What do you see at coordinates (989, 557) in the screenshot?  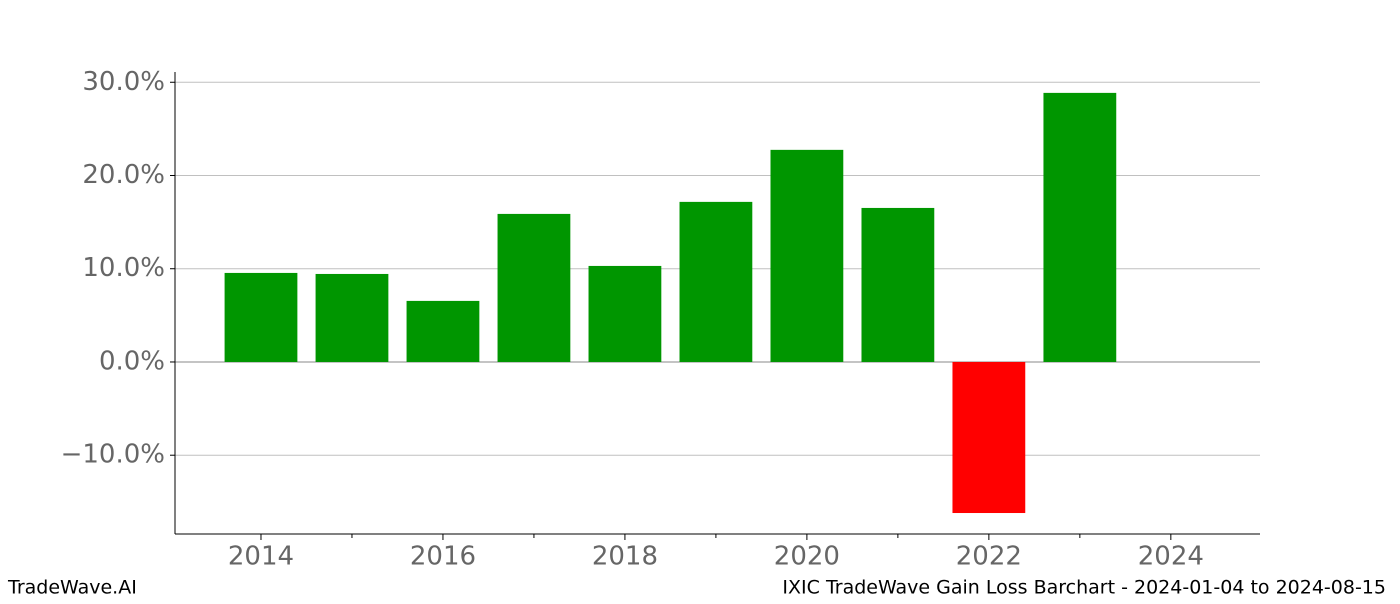 I see `x-tick-label: 2022` at bounding box center [989, 557].